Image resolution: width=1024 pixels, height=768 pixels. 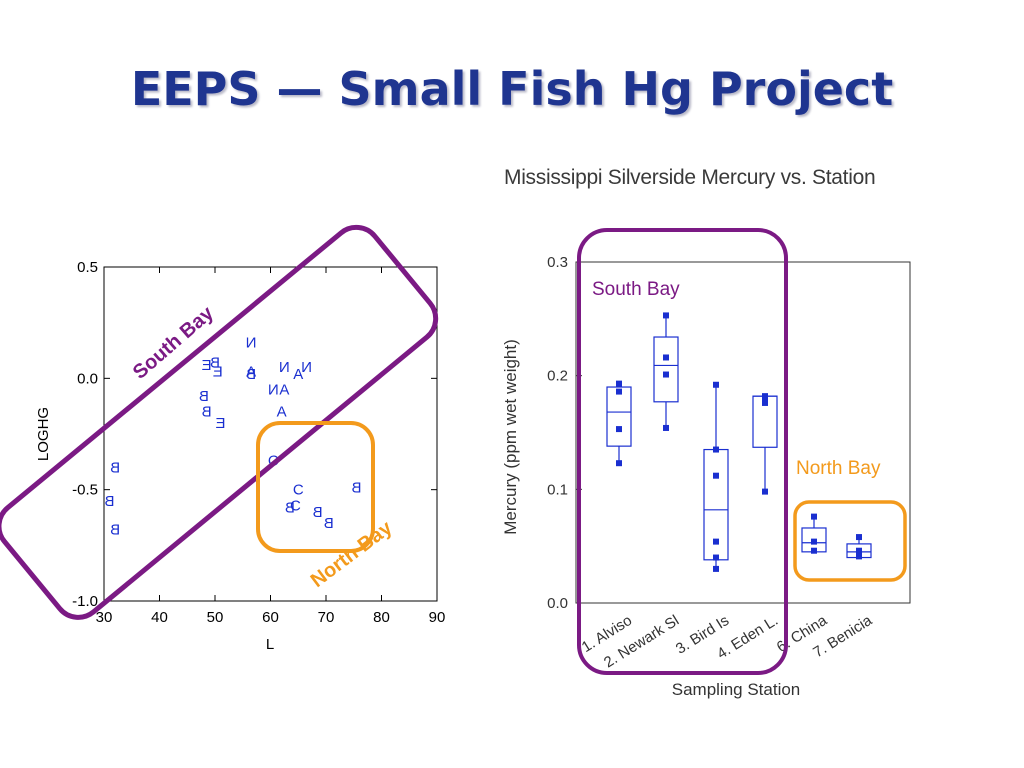 I want to click on scatter-x-tick-label: 90, so click(x=437, y=617).